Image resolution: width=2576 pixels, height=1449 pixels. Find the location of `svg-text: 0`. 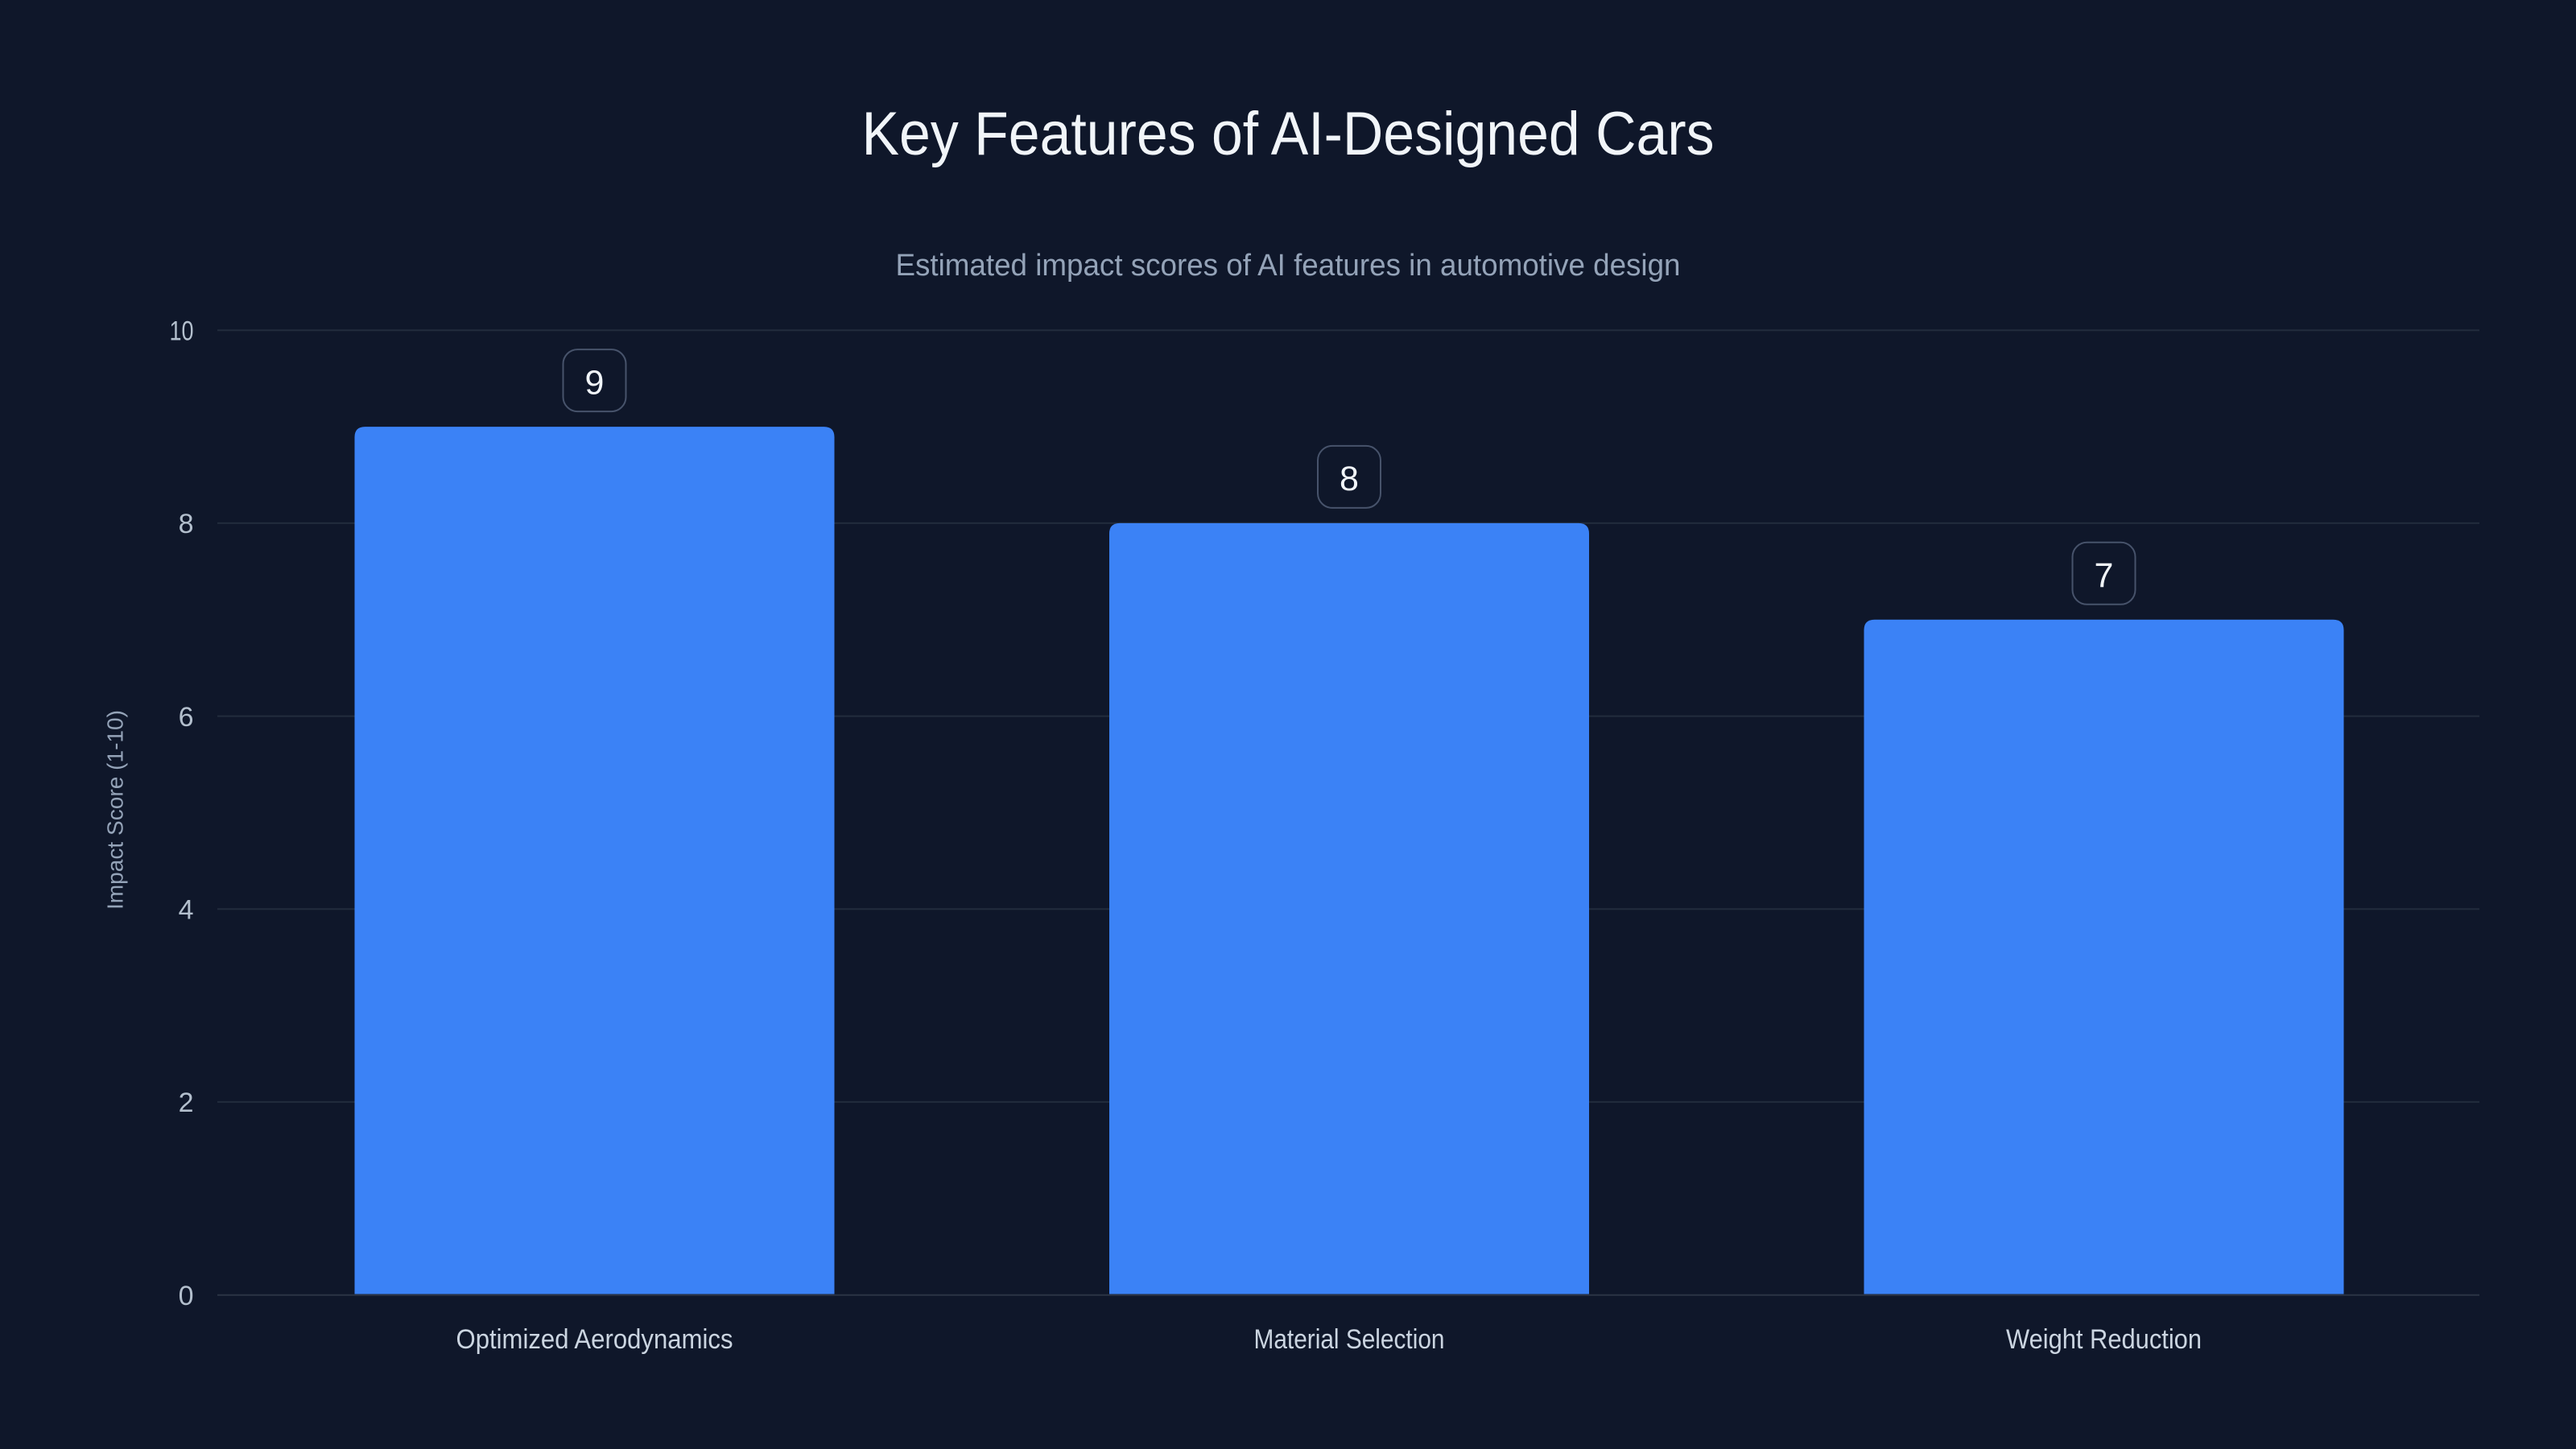

svg-text: 0 is located at coordinates (186, 1296).